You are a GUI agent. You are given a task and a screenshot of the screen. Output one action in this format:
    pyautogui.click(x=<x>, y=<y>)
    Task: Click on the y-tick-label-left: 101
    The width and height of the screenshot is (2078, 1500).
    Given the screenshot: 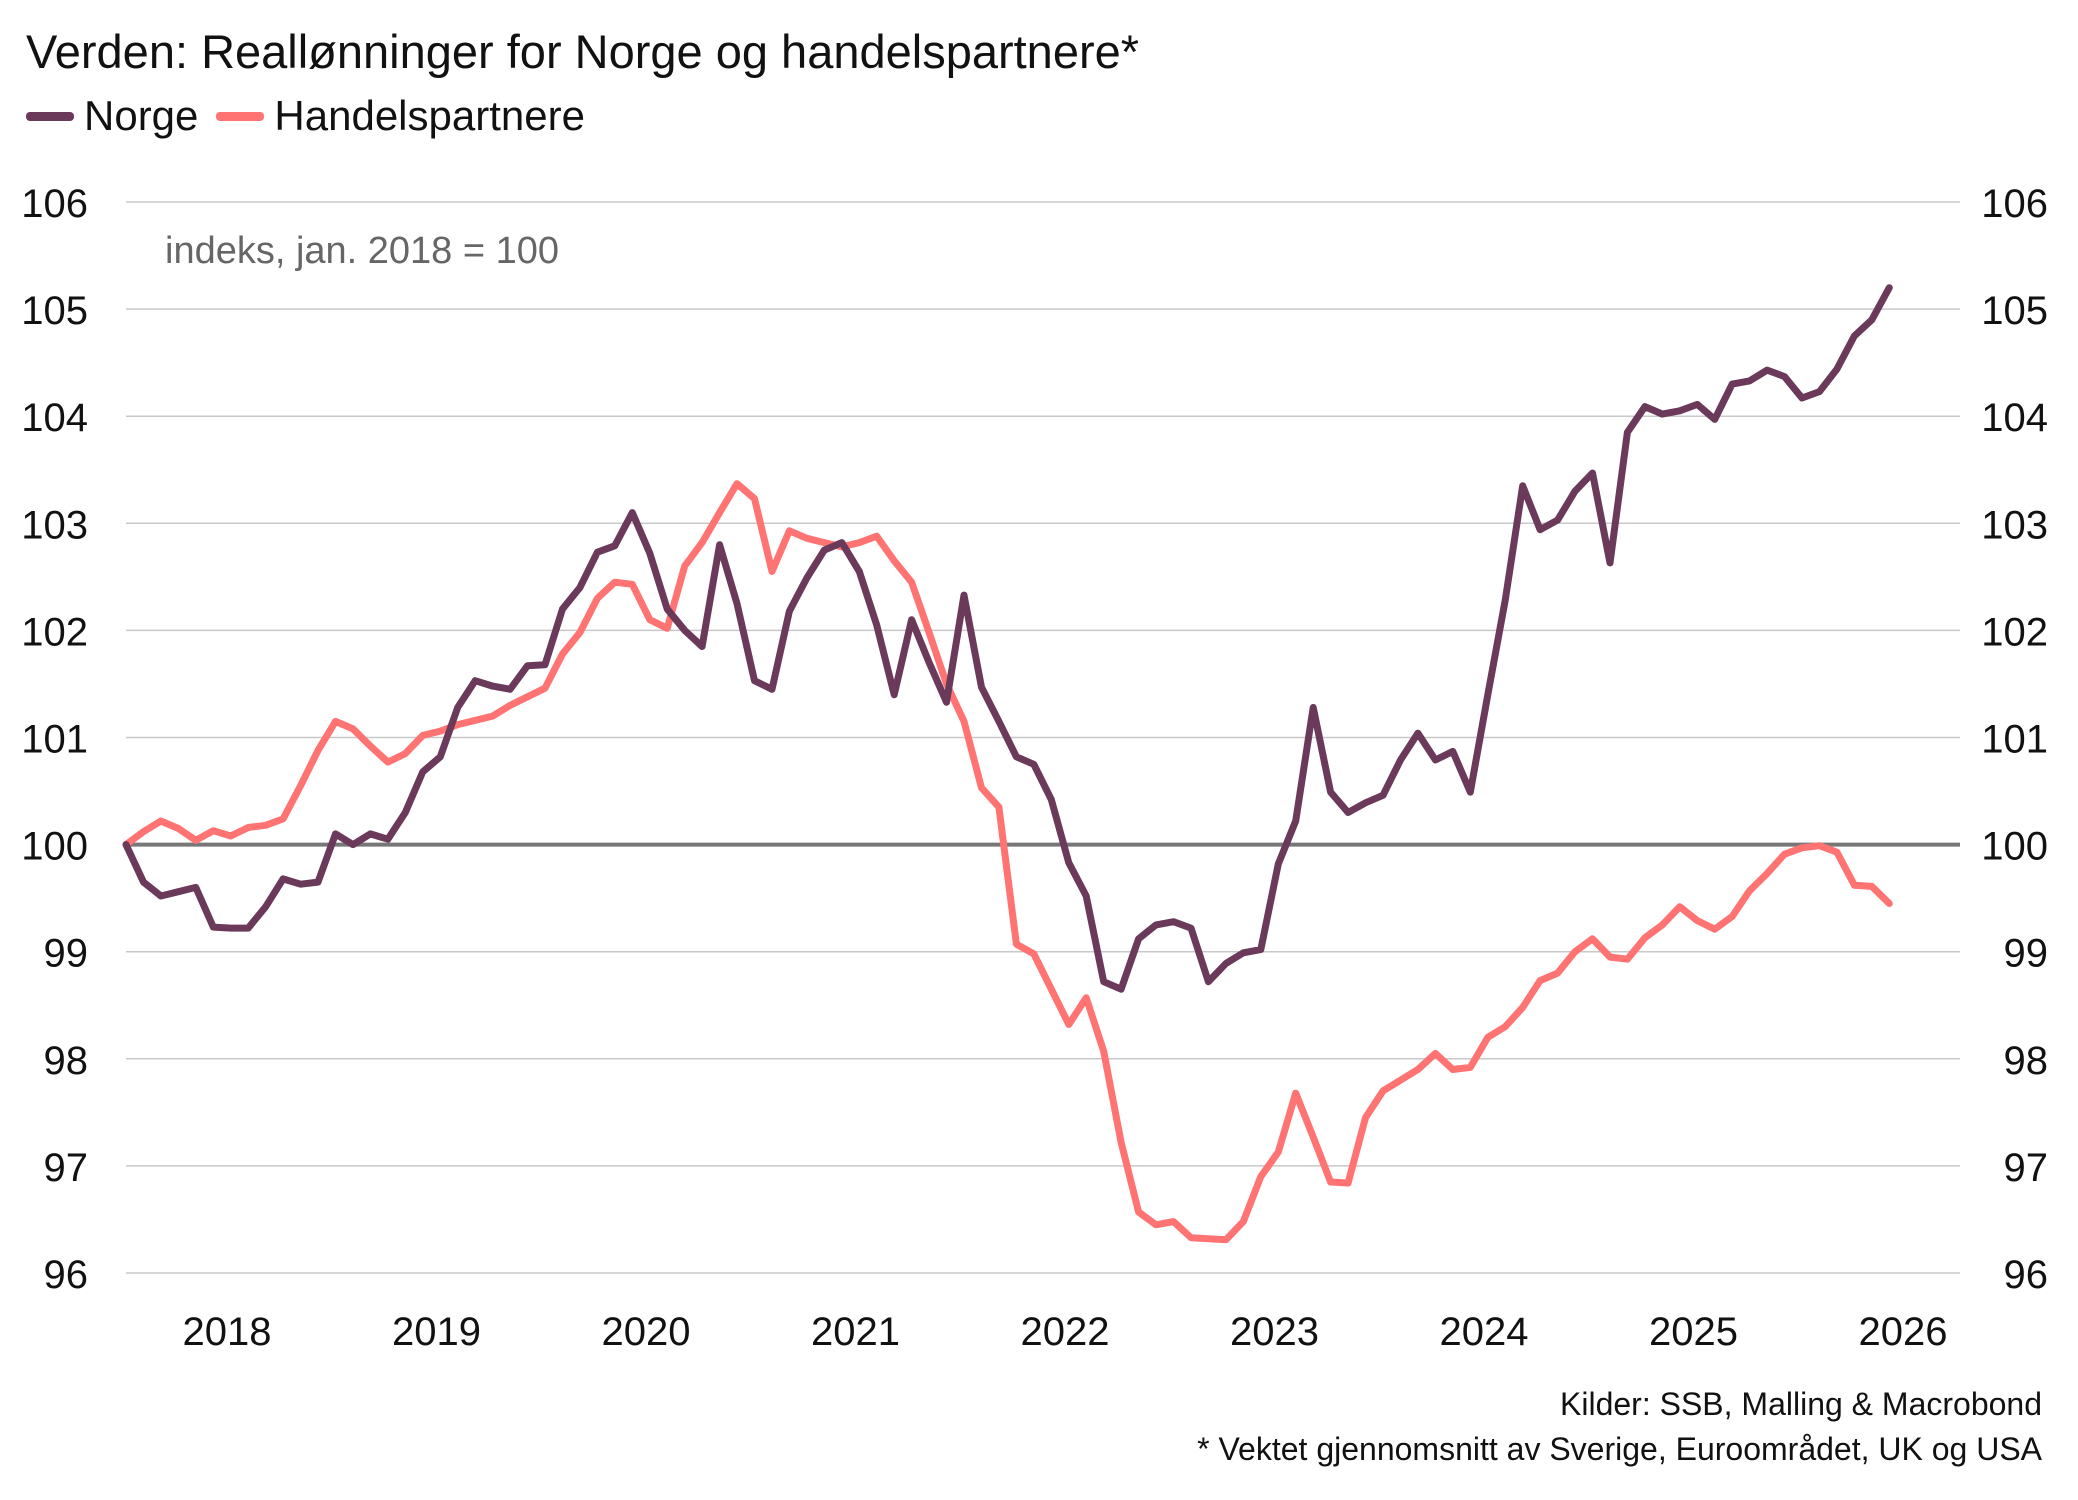 What is the action you would take?
    pyautogui.click(x=54, y=740)
    